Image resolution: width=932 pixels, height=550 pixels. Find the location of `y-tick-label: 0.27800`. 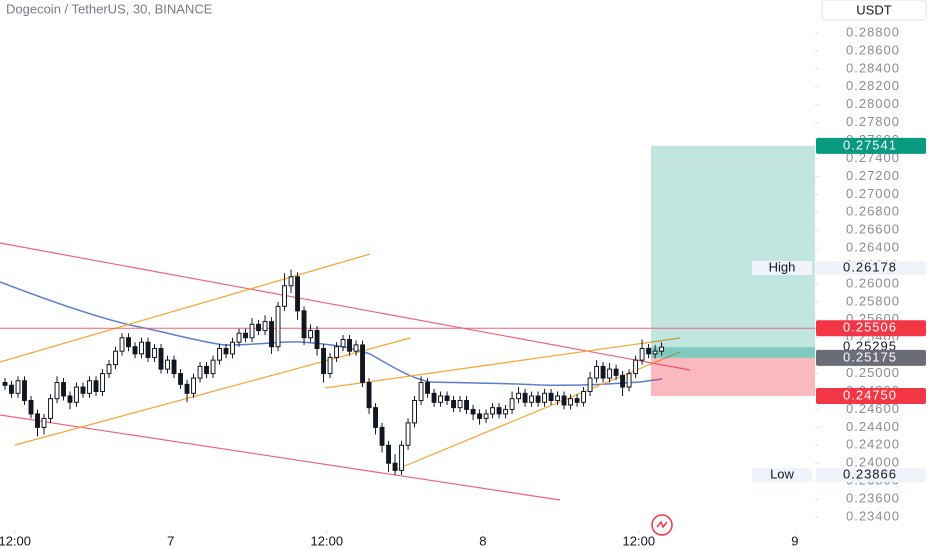

y-tick-label: 0.27800 is located at coordinates (873, 121).